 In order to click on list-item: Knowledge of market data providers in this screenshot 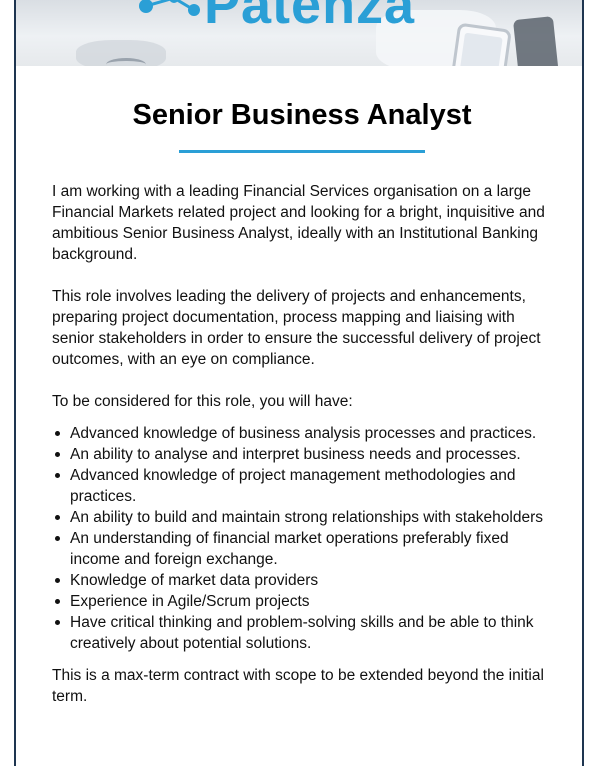, I will do `click(303, 580)`.